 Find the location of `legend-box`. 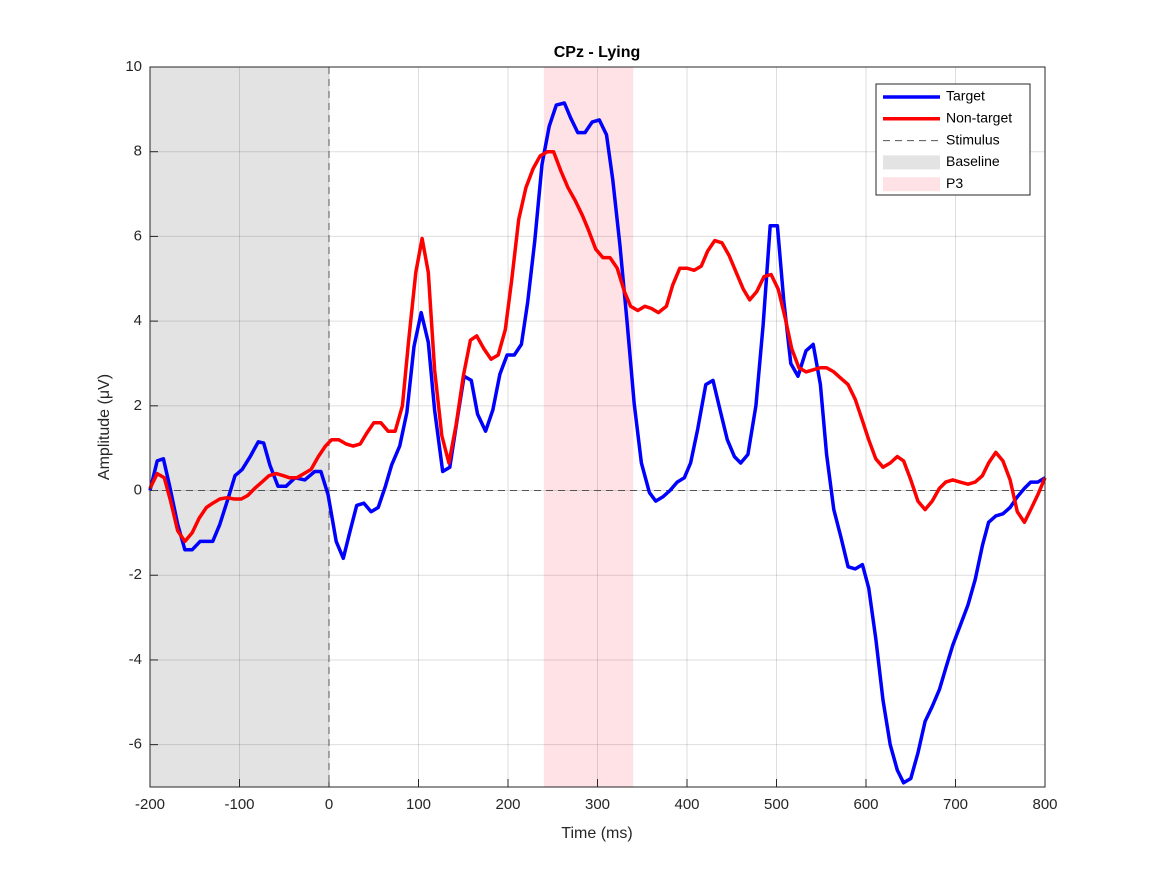

legend-box is located at coordinates (953, 139).